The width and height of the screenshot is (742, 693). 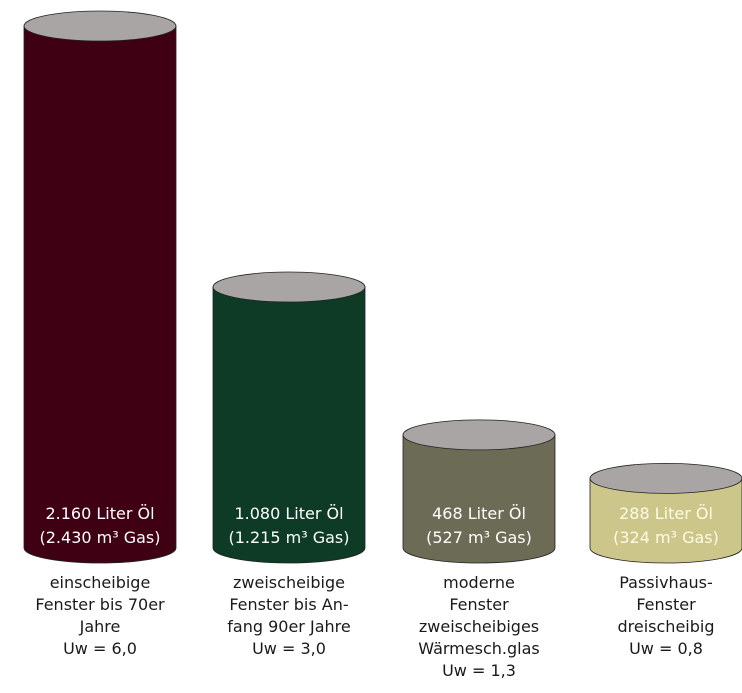 What do you see at coordinates (288, 513) in the screenshot?
I see `data-label: 1.080 Liter Öl` at bounding box center [288, 513].